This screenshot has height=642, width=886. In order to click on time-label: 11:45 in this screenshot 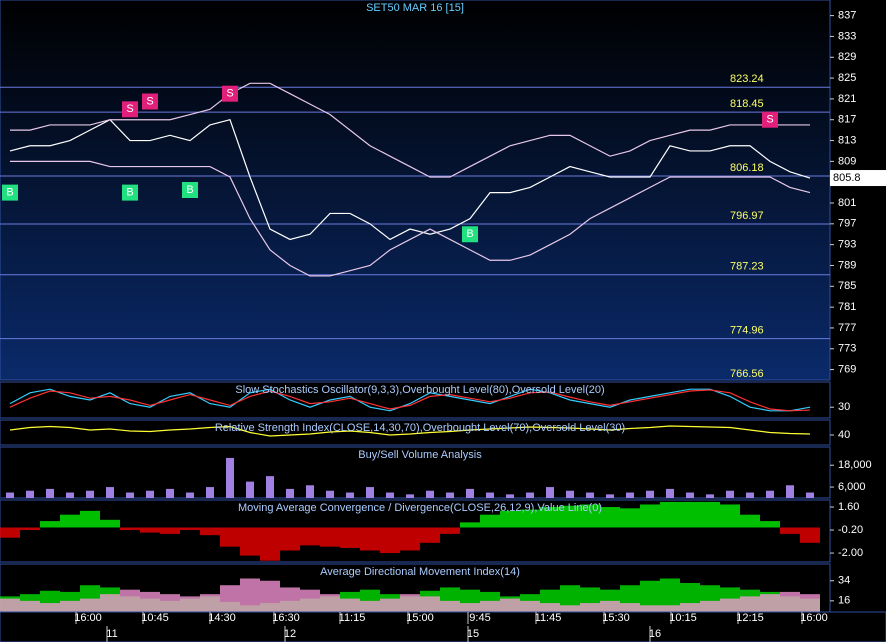, I will do `click(548, 618)`.